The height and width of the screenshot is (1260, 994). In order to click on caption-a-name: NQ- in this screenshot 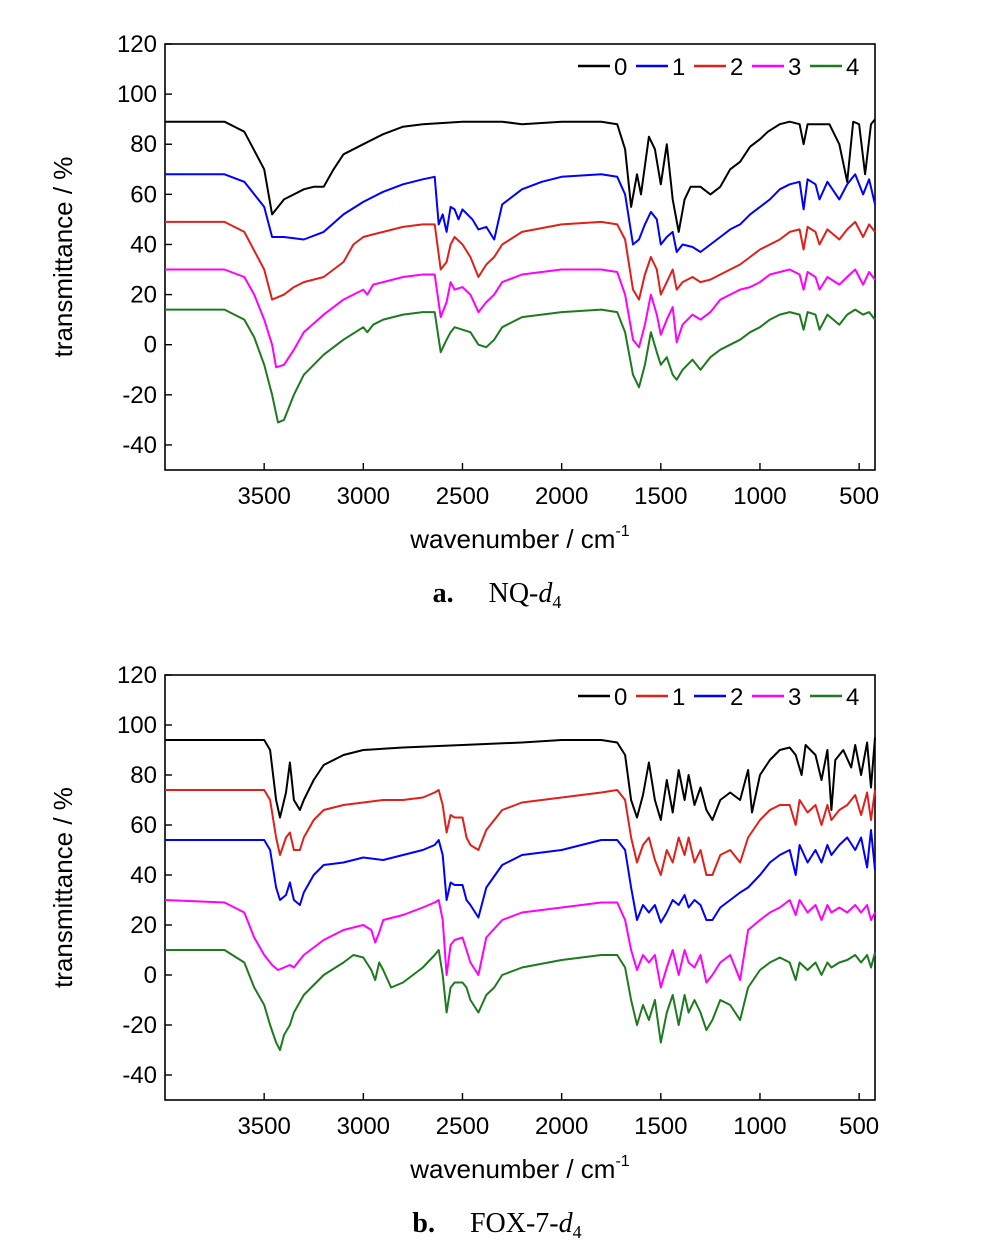, I will do `click(514, 593)`.